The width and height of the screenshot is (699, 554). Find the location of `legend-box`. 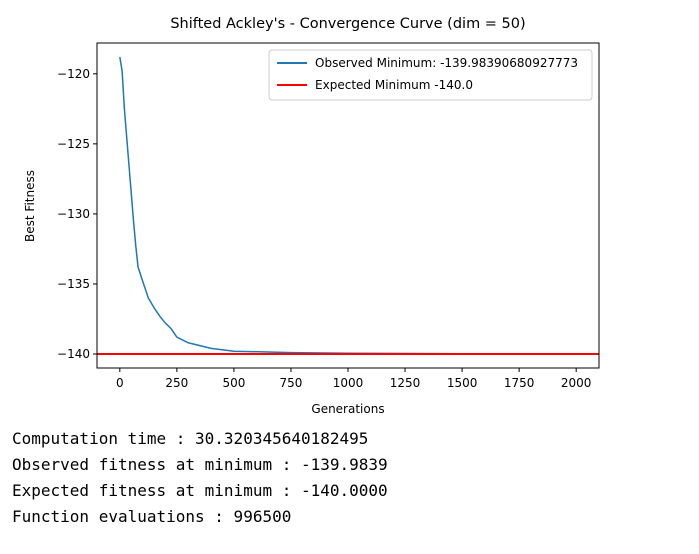

legend-box is located at coordinates (430, 75).